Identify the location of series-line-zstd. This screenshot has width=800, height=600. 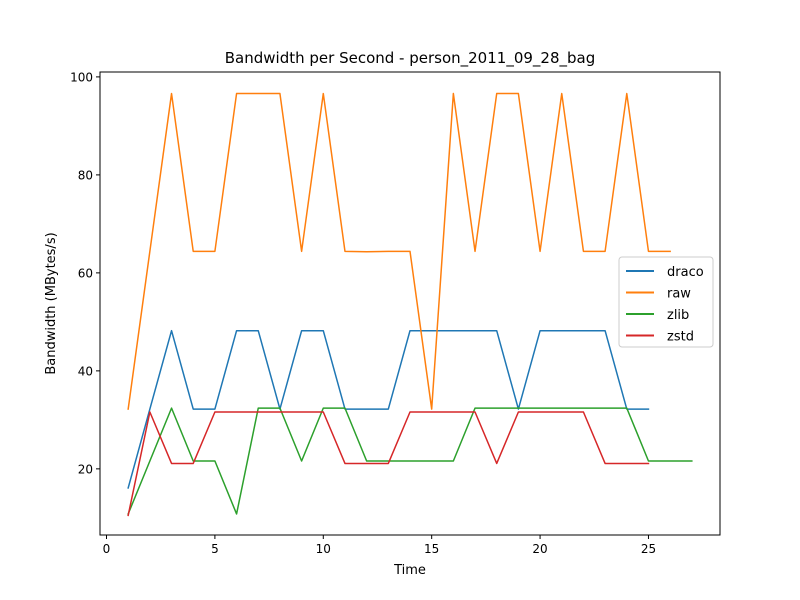
(388, 464).